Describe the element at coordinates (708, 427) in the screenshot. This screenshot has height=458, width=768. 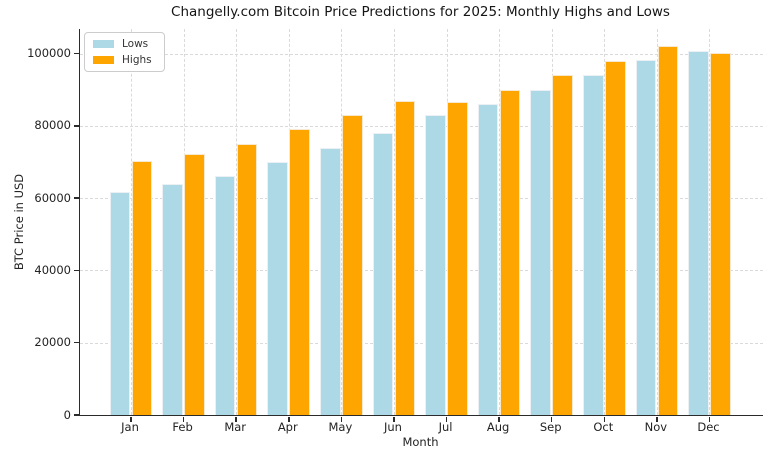
I see `x-tick-label-dec: Dec` at that location.